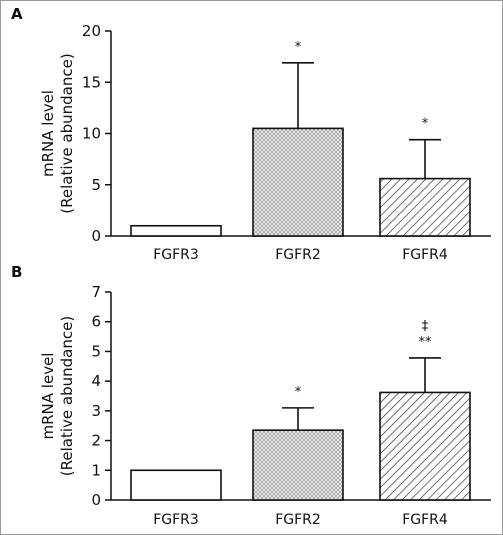  I want to click on y-tick-label: 1, so click(96, 470).